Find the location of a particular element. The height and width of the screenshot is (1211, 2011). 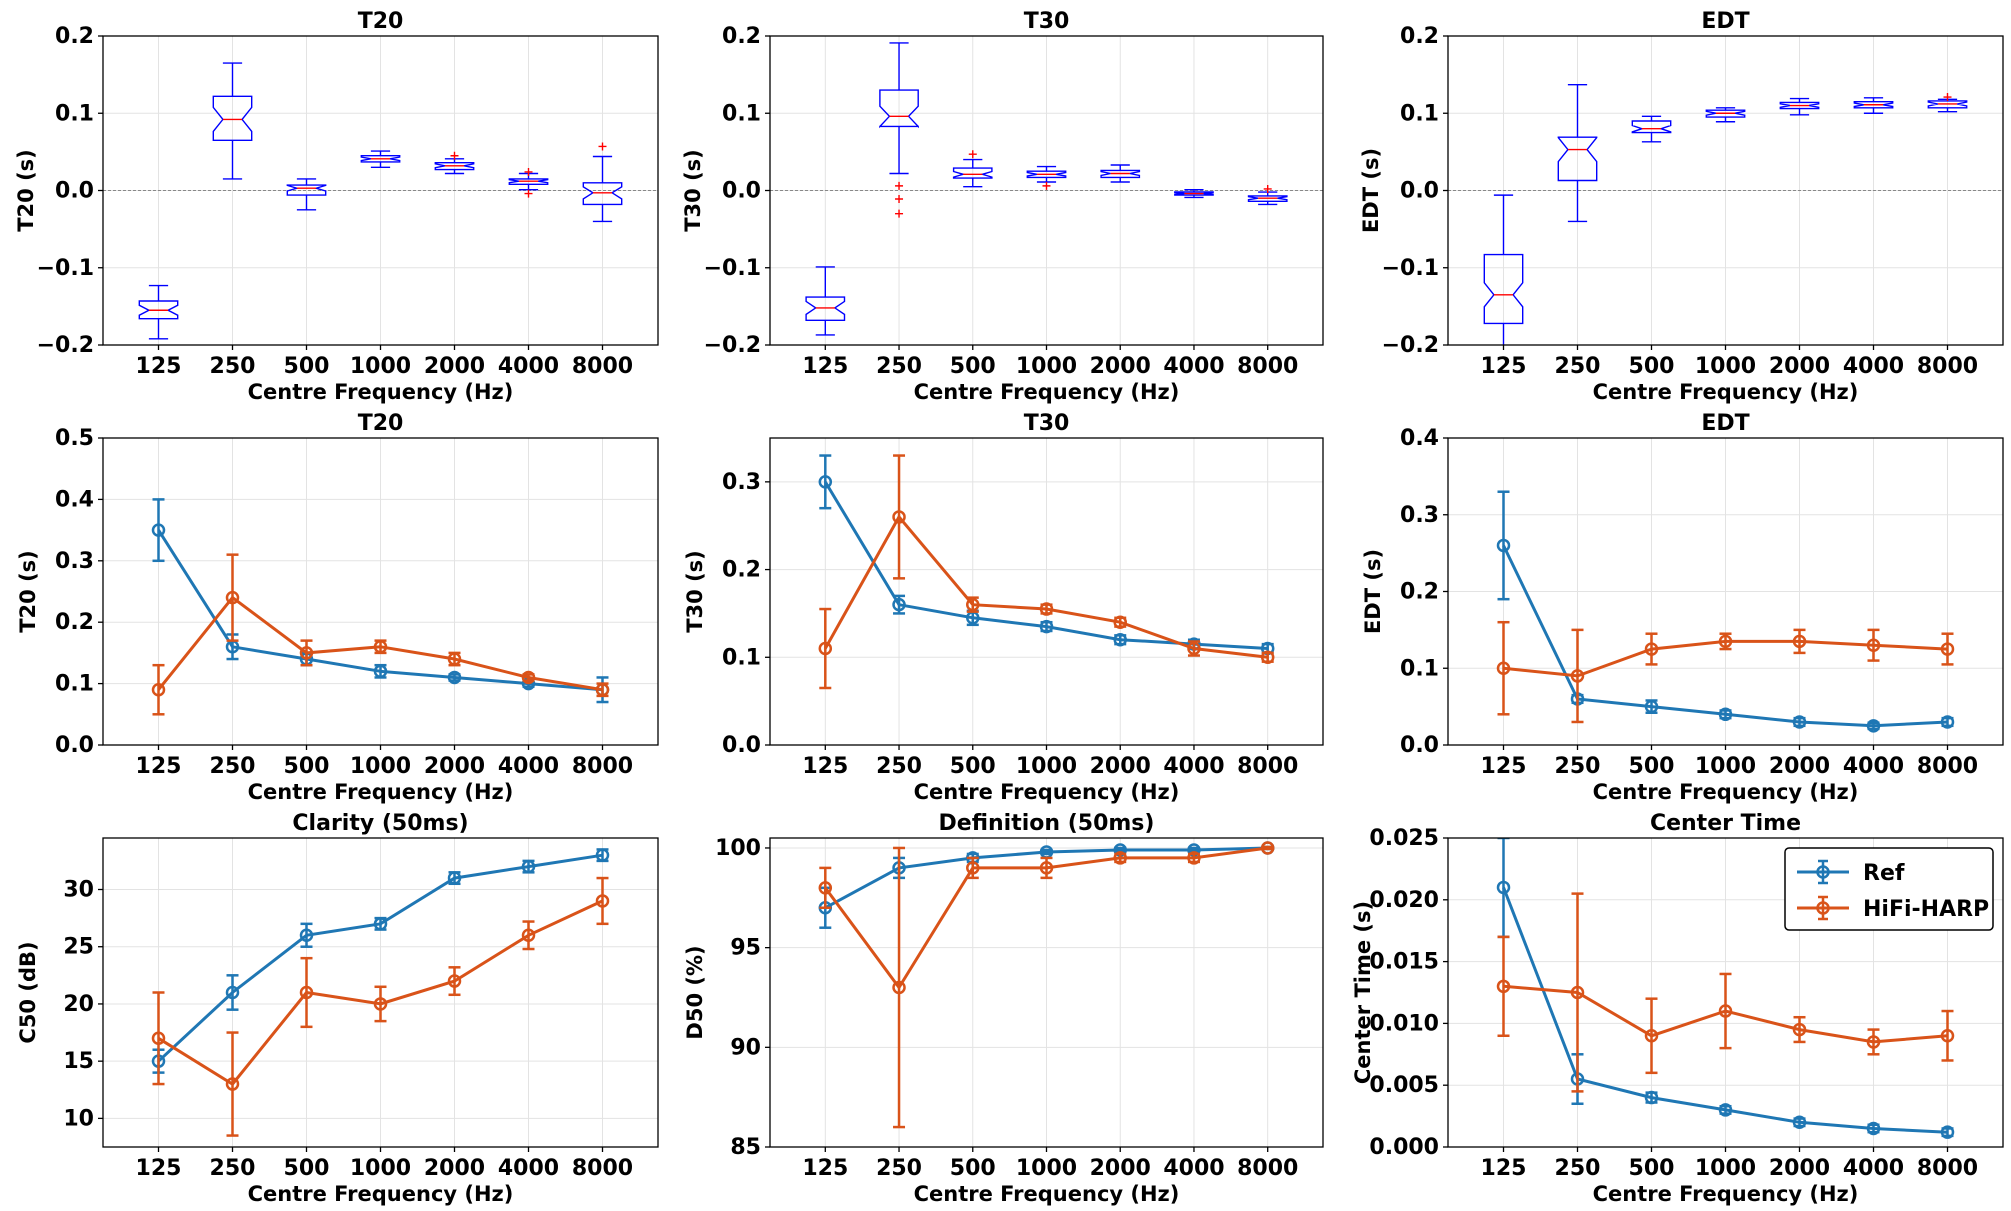

y-axis-label: Center Time (s) is located at coordinates (1363, 992).